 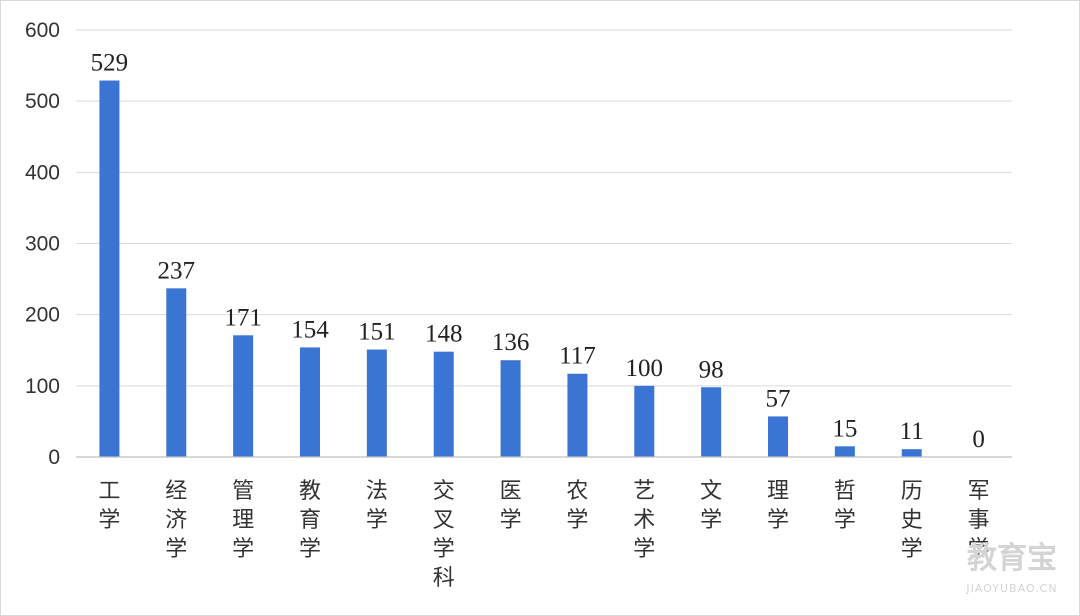 I want to click on x-tick-label-8: 艺术学, so click(x=644, y=520).